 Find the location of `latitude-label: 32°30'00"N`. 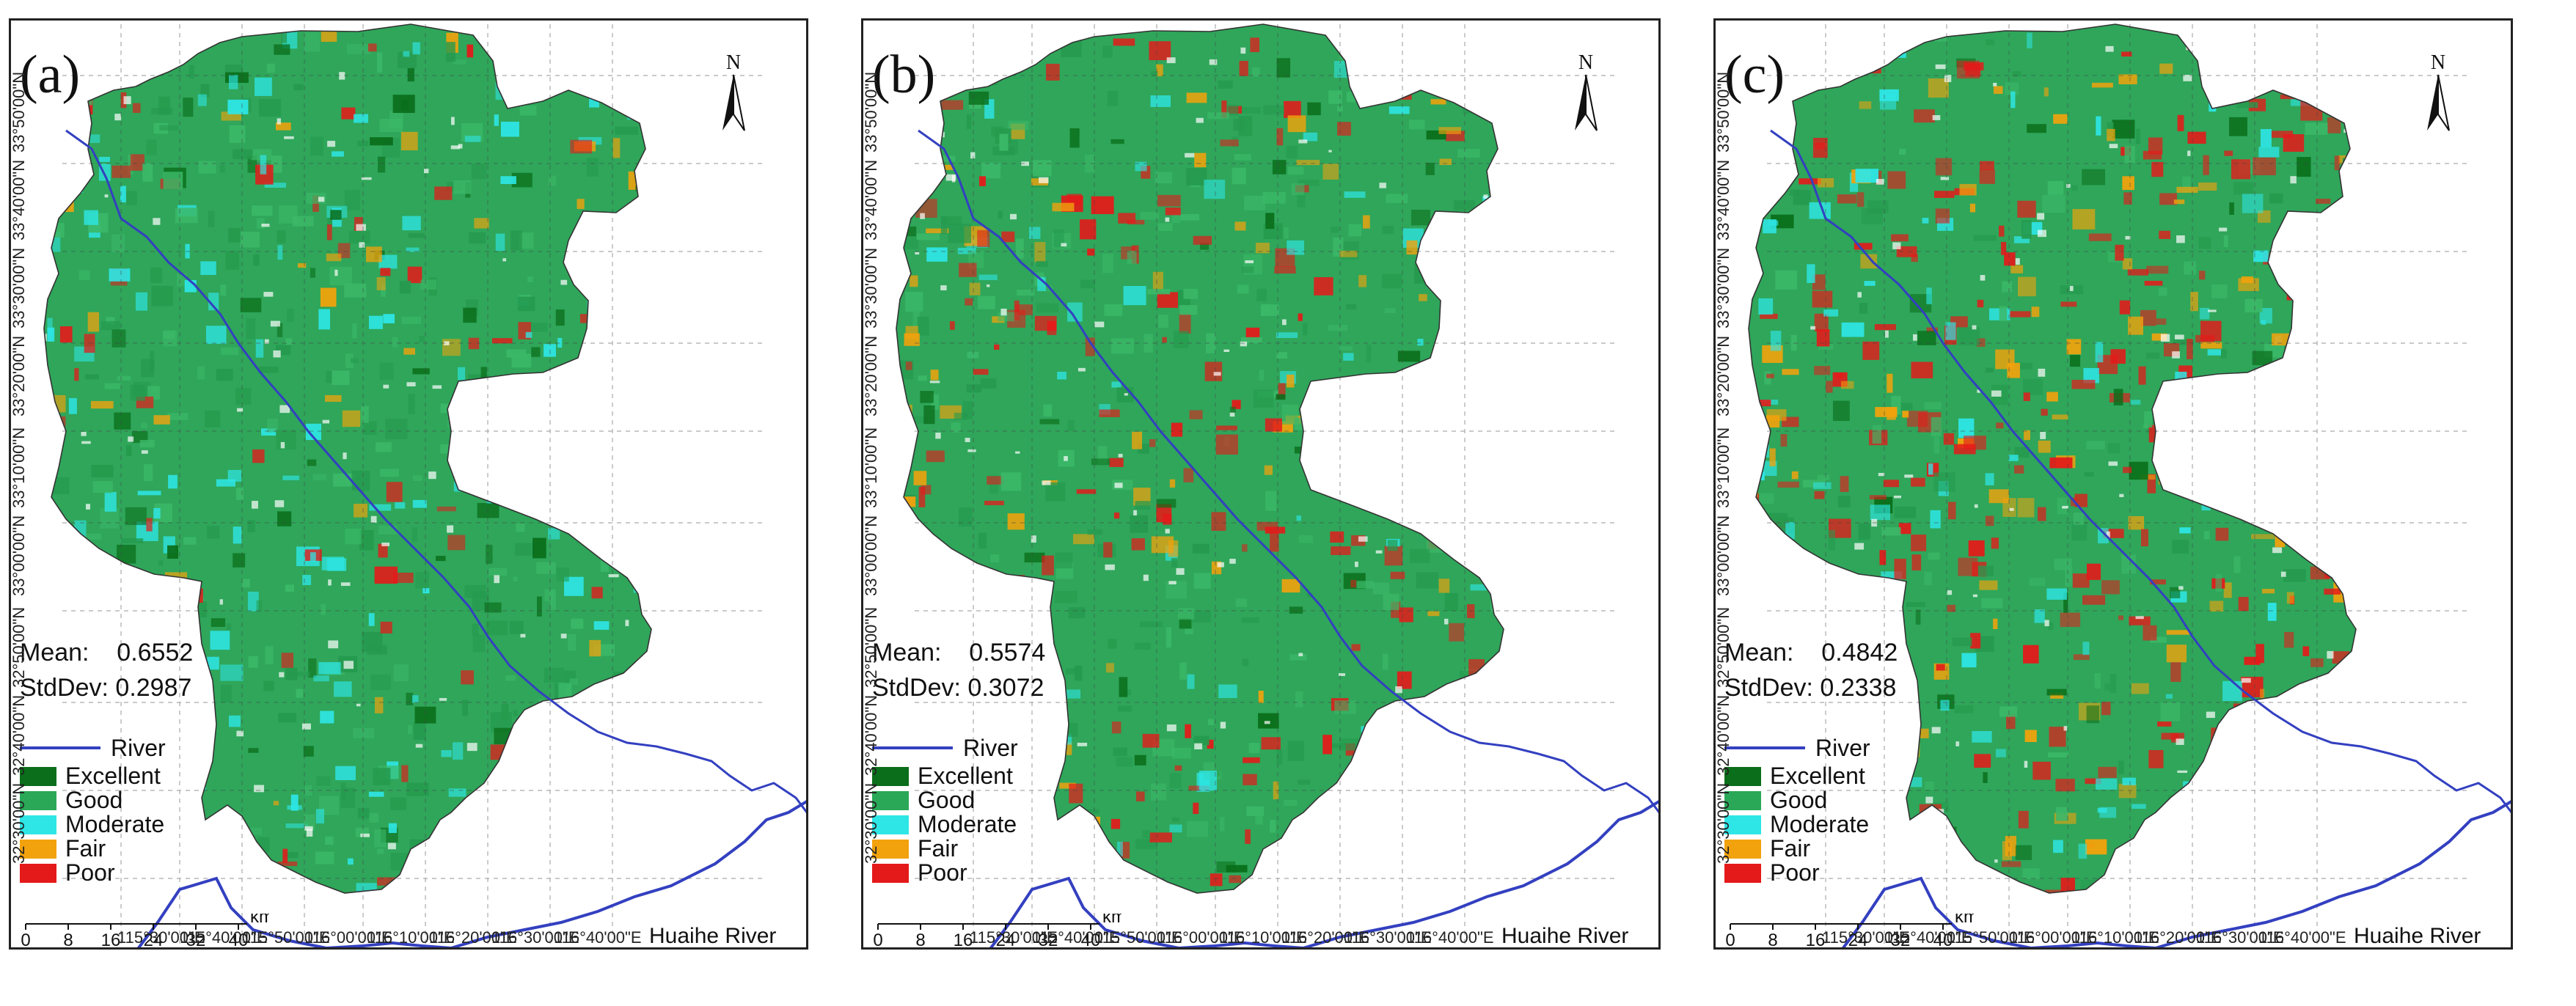

latitude-label: 32°30'00"N is located at coordinates (871, 823).